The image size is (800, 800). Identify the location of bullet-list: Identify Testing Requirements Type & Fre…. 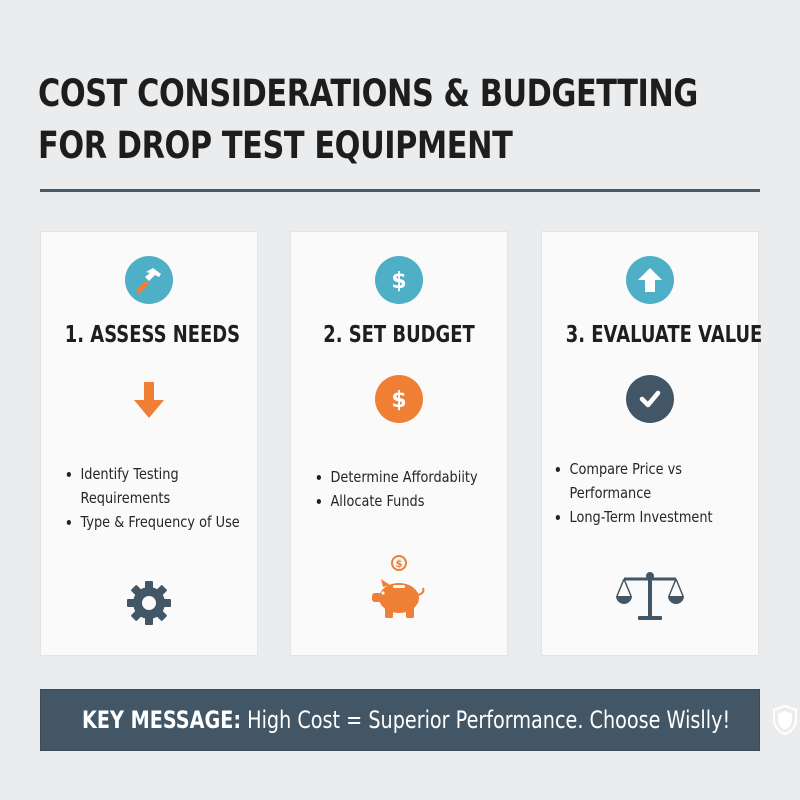
(157, 498).